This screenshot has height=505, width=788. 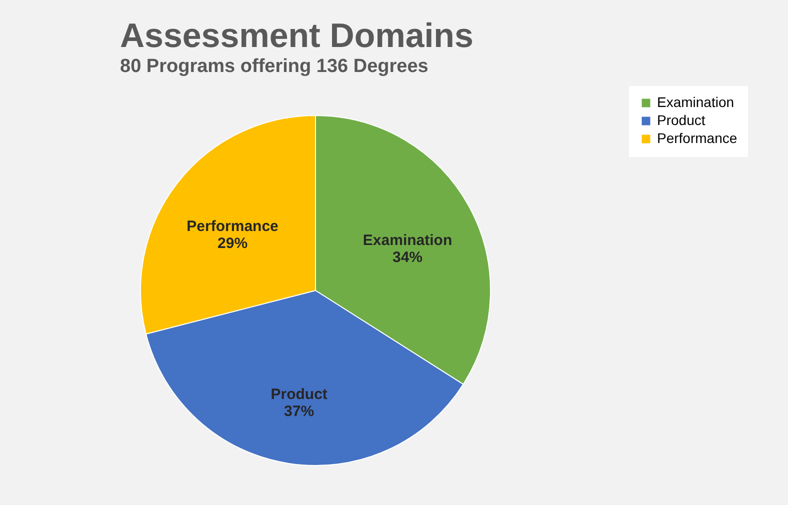 I want to click on chart-subtitle: 80 Programs offering 136 Degrees, so click(x=274, y=66).